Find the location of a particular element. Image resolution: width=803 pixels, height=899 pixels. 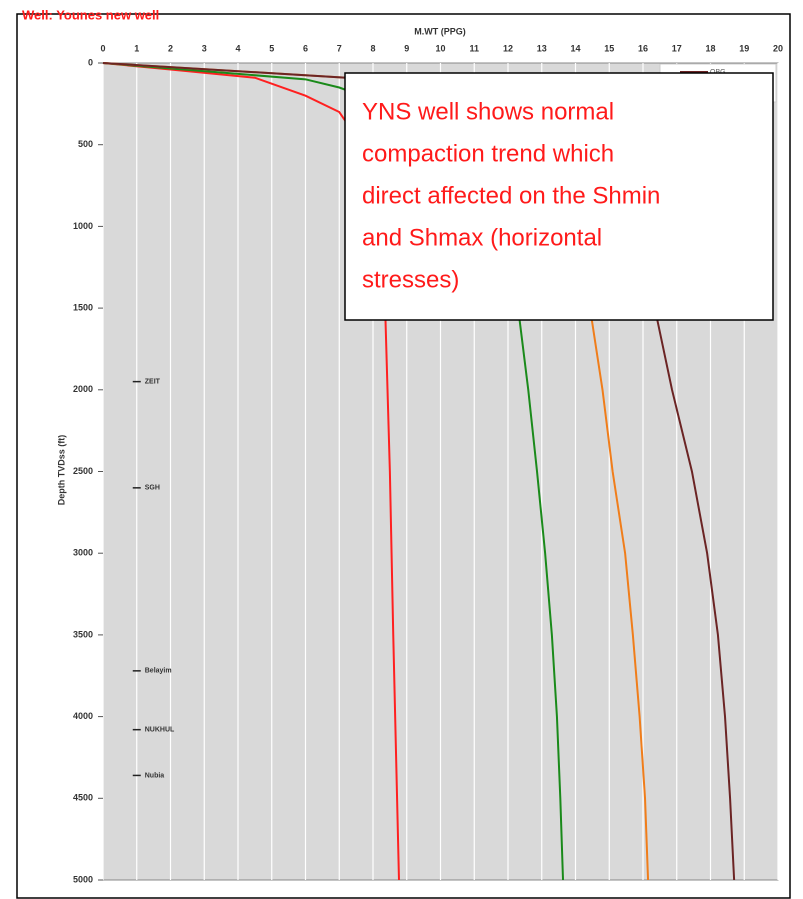

x-tick-label: 15 is located at coordinates (609, 48).